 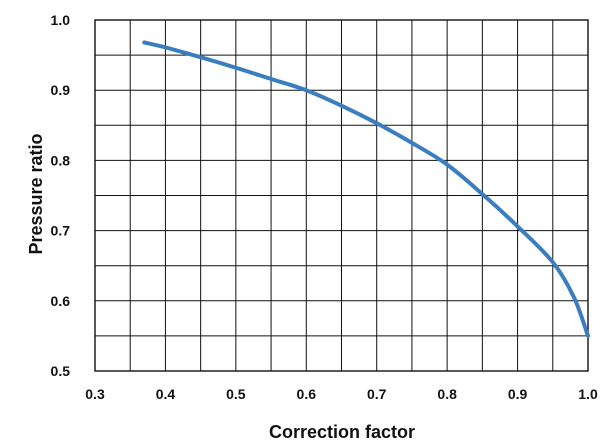 What do you see at coordinates (166, 394) in the screenshot?
I see `x-tick-label: 0.4` at bounding box center [166, 394].